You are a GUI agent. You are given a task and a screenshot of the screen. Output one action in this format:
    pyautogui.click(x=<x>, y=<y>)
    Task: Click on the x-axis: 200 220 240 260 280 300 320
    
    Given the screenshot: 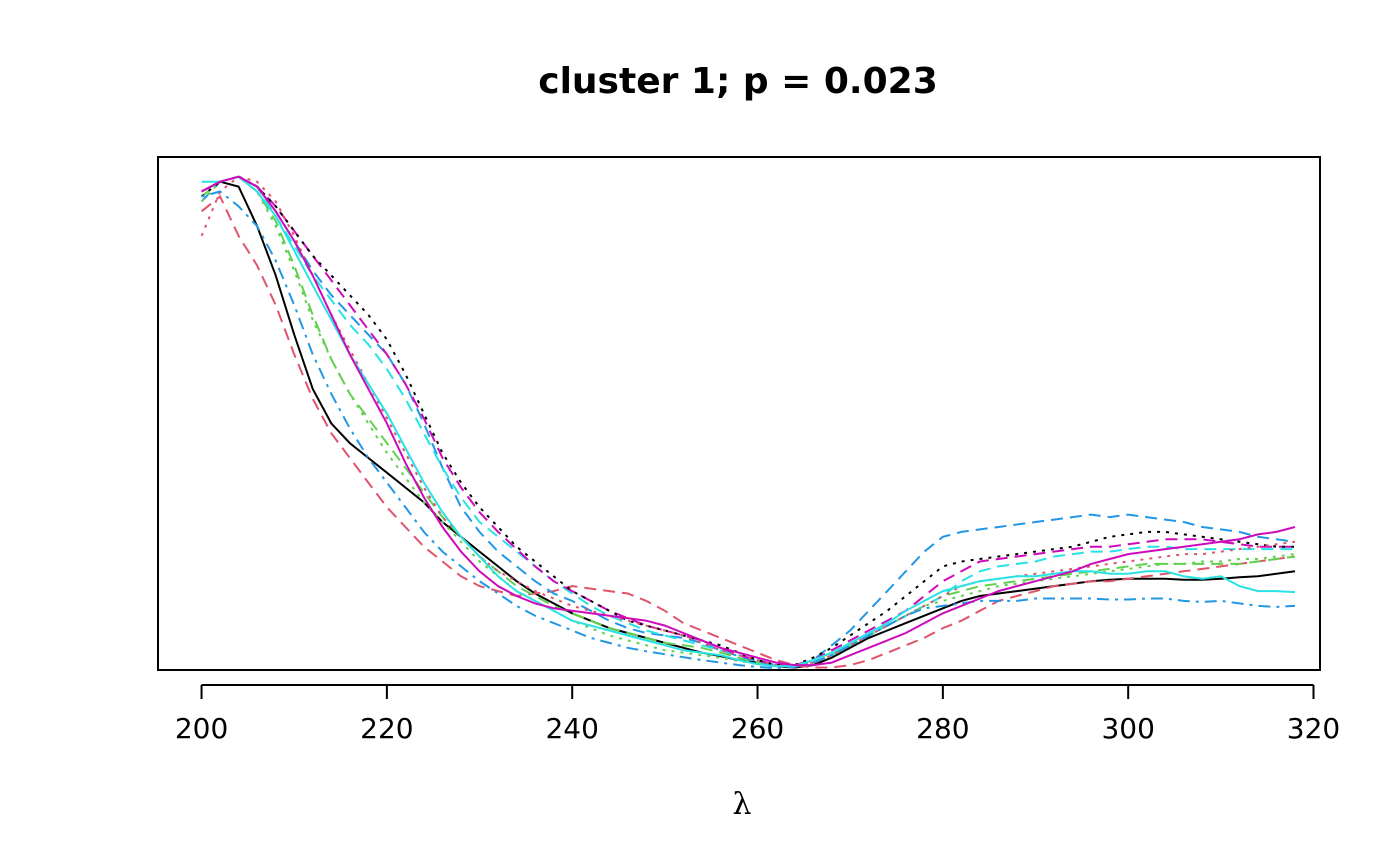 What is the action you would take?
    pyautogui.click(x=757, y=714)
    